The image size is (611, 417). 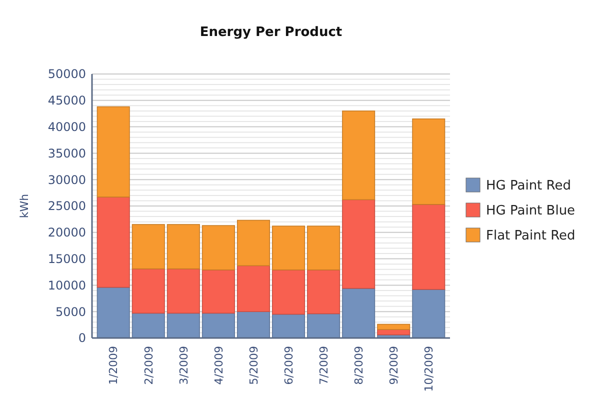 I want to click on legend-label: HG Paint Red, so click(x=528, y=186).